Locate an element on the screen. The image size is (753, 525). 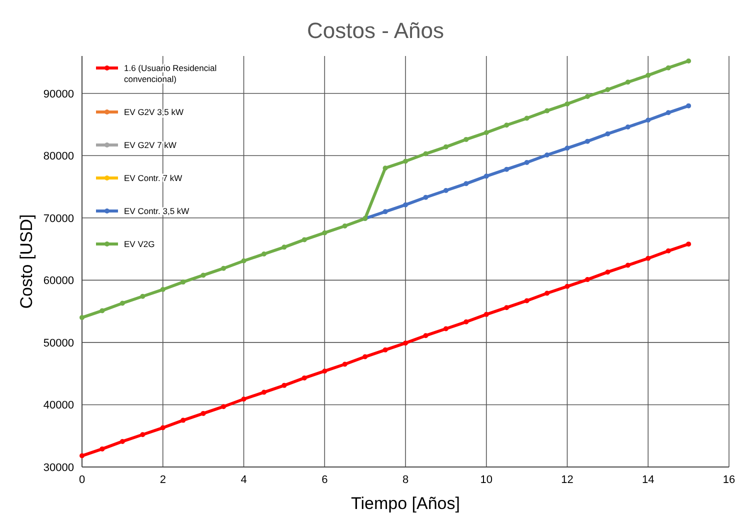
legend-label: EV Contr. 7 kW is located at coordinates (153, 178).